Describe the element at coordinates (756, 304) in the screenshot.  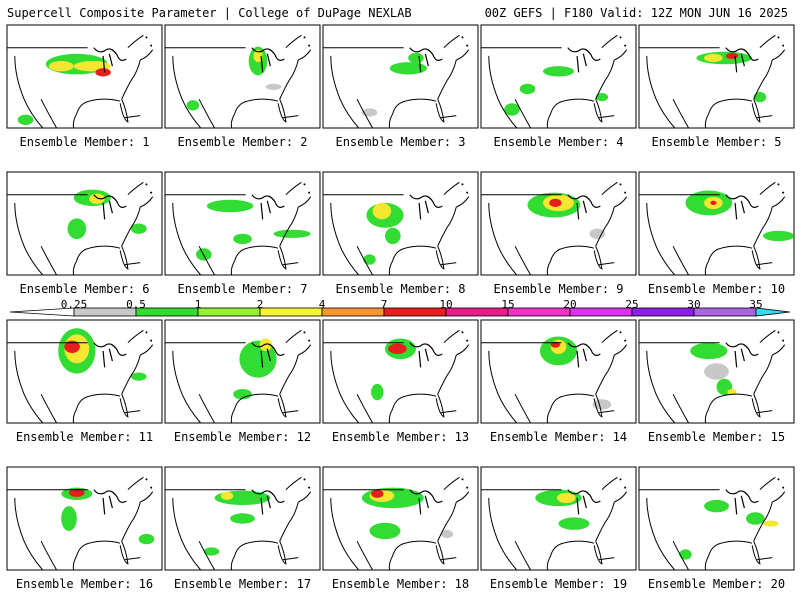
I see `colorbar-tick-label: 35` at that location.